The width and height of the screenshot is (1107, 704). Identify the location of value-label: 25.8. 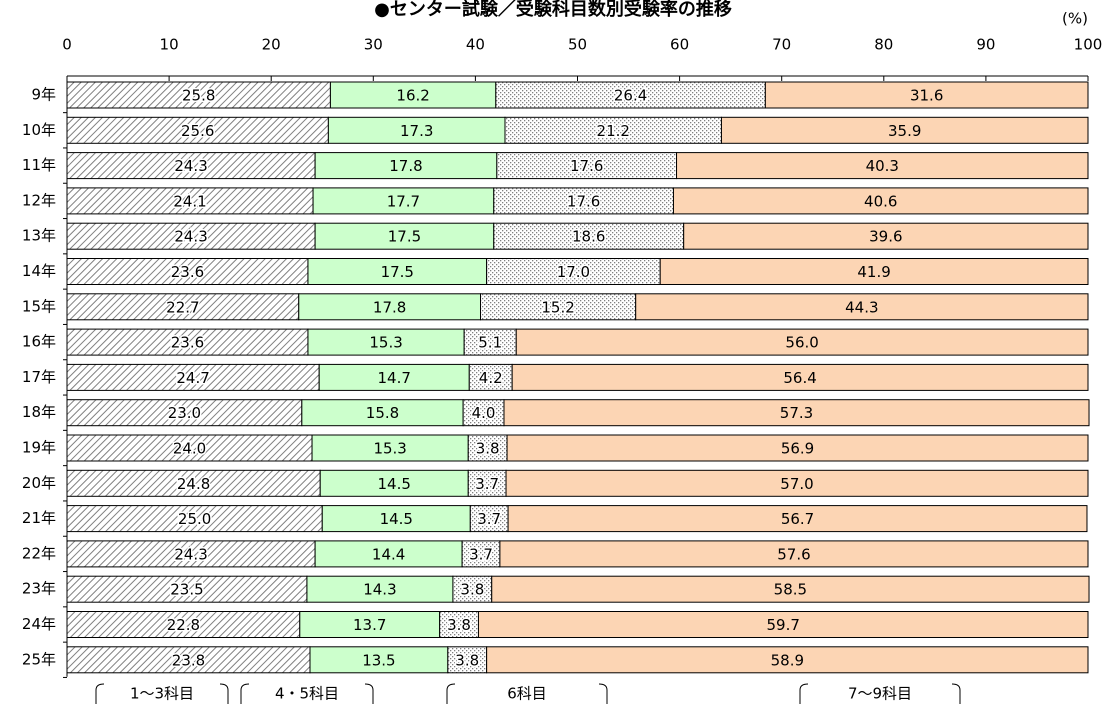
(198, 96).